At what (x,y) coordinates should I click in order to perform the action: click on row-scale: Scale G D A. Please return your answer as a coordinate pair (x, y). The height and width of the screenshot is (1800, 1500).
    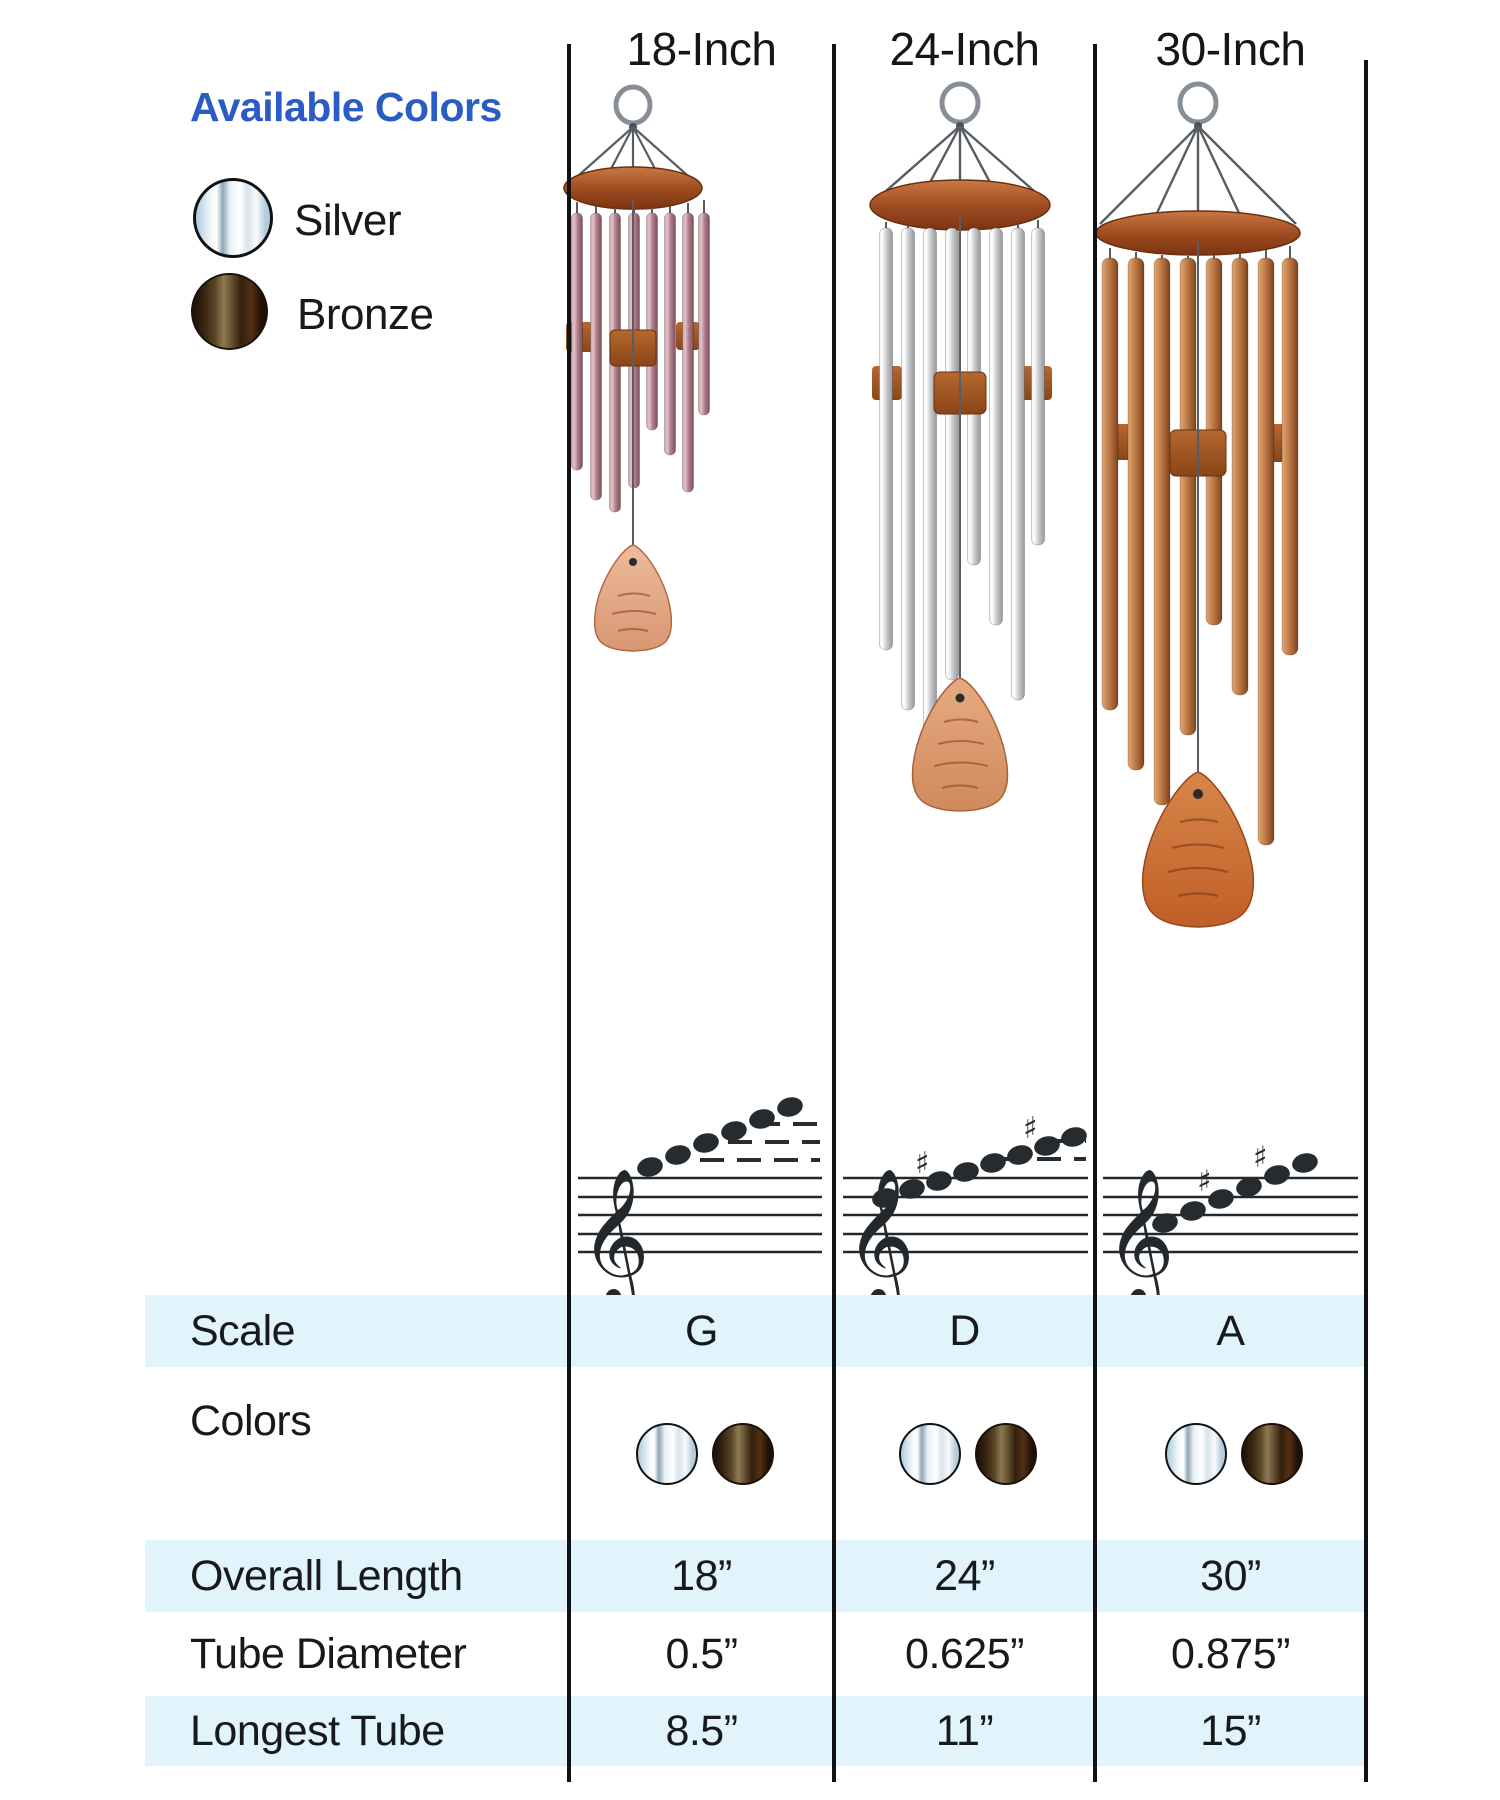
    Looking at the image, I should click on (754, 1331).